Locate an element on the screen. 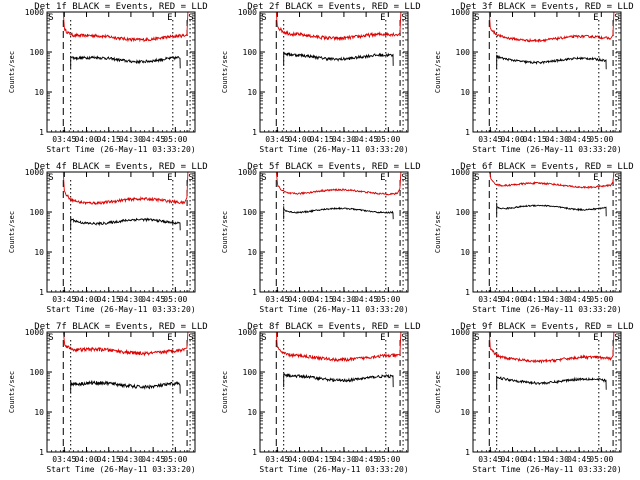  panel-title: Det 7f BLACK = Events, RED = LLD is located at coordinates (120, 327).